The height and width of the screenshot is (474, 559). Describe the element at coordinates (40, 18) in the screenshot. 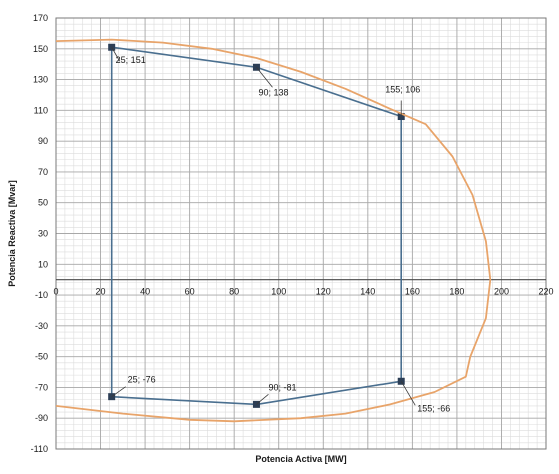

I see `y-tick-label: 170` at that location.